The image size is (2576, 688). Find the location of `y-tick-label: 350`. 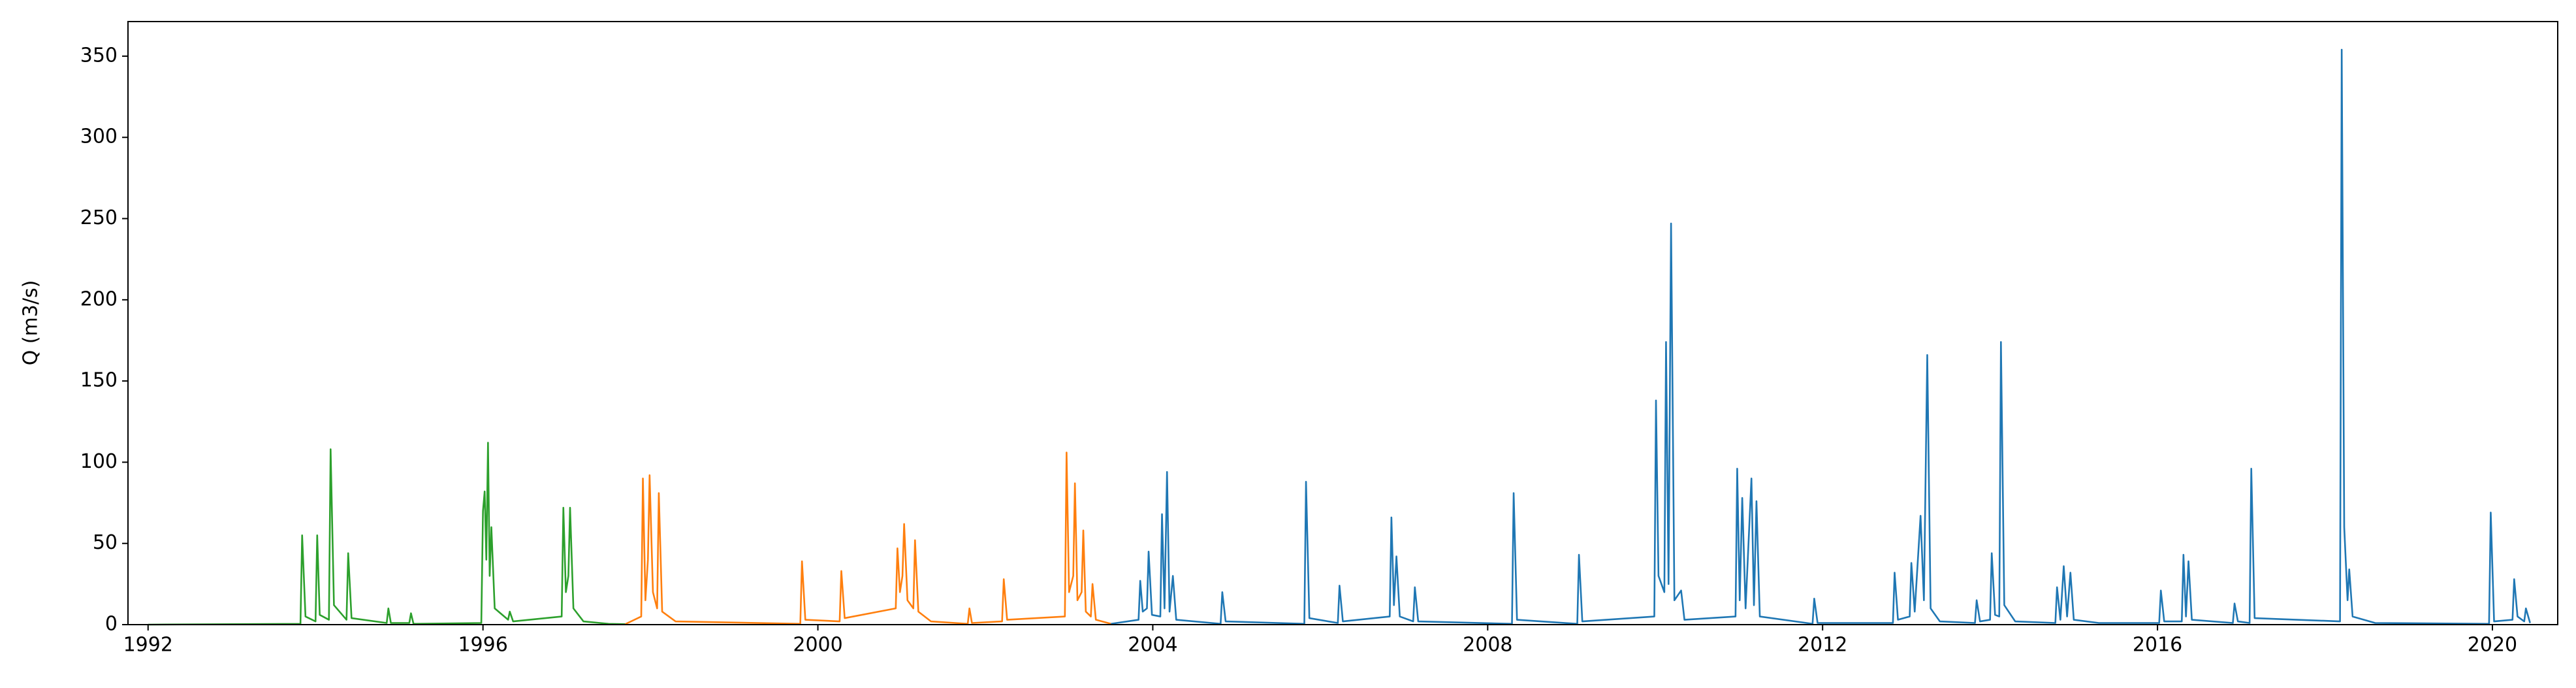

y-tick-label: 350 is located at coordinates (99, 55).